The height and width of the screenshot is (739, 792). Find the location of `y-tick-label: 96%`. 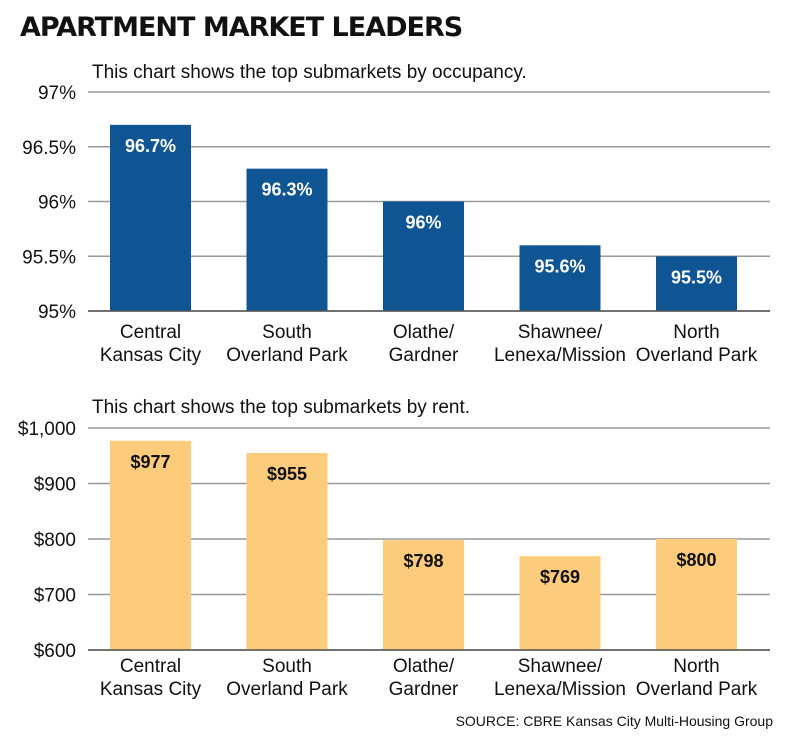

y-tick-label: 96% is located at coordinates (57, 203).